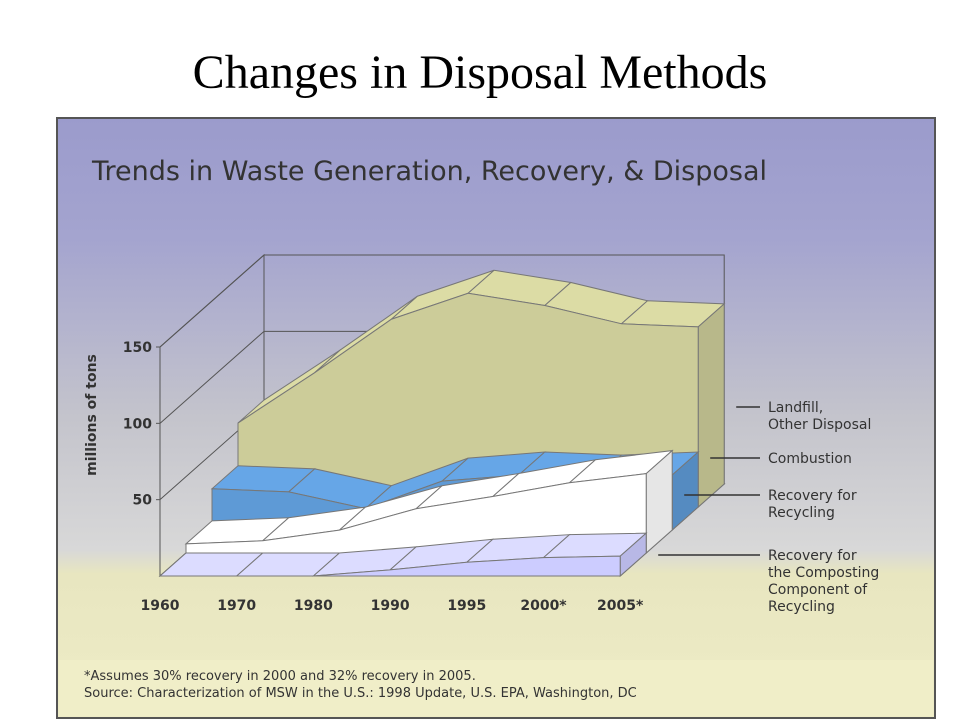  Describe the element at coordinates (480, 72) in the screenshot. I see `slide-title: Changes in Disposal Methods` at that location.